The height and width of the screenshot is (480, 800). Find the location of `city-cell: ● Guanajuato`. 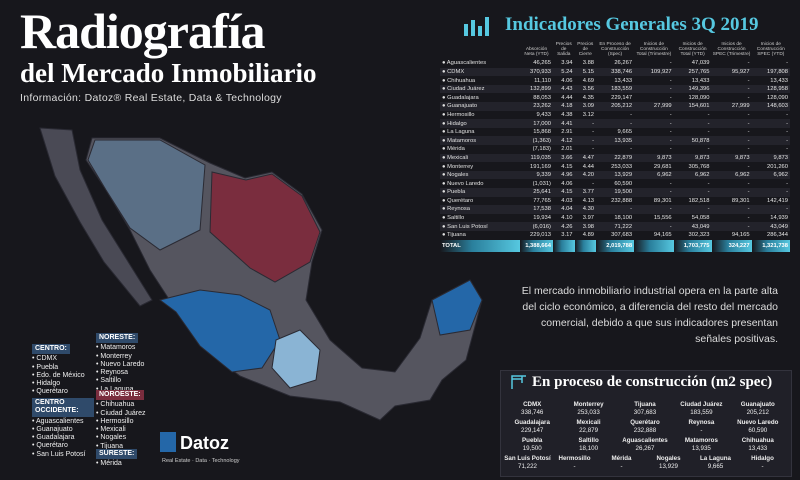

city-cell: ● Guanajuato is located at coordinates (480, 106).